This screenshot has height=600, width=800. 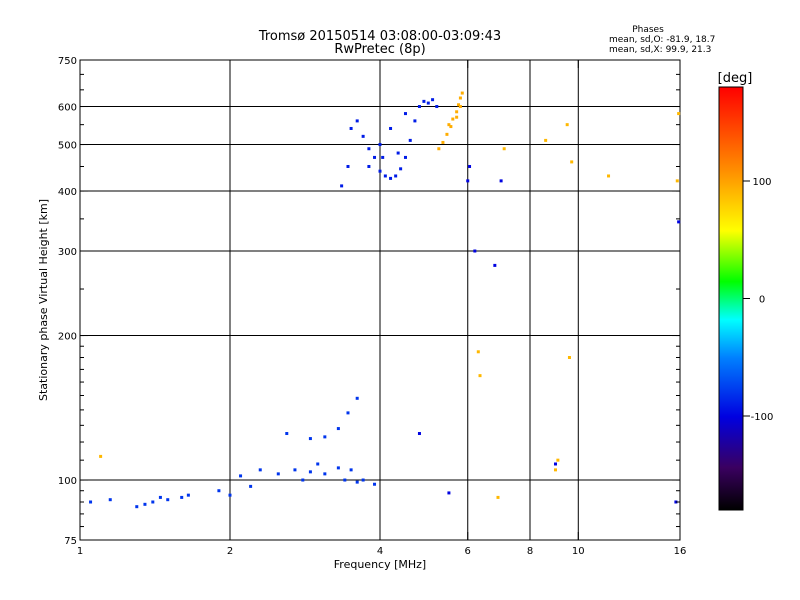 What do you see at coordinates (660, 50) in the screenshot?
I see `phases-line-x: mean, sd,X: 99.9, 21.3` at bounding box center [660, 50].